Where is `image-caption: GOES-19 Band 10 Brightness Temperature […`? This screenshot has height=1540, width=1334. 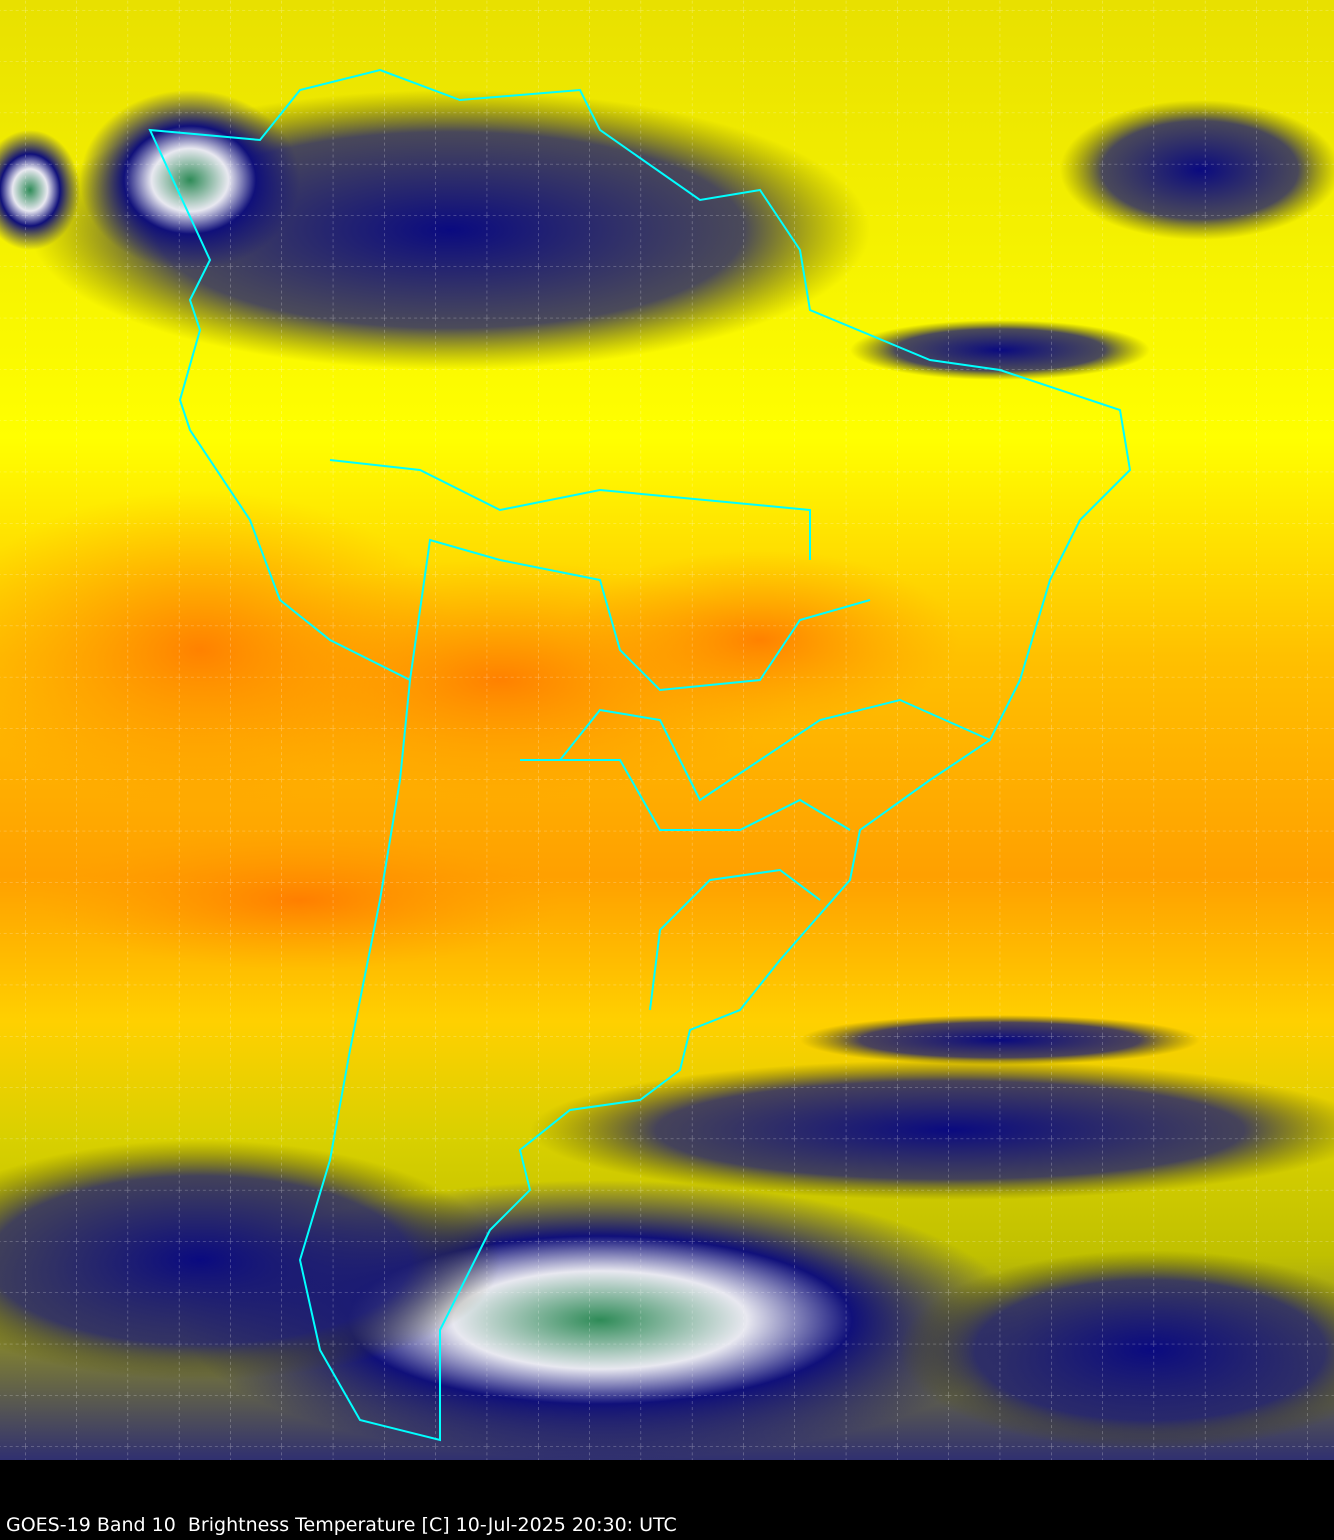 image-caption: GOES-19 Band 10 Brightness Temperature [… is located at coordinates (341, 1525).